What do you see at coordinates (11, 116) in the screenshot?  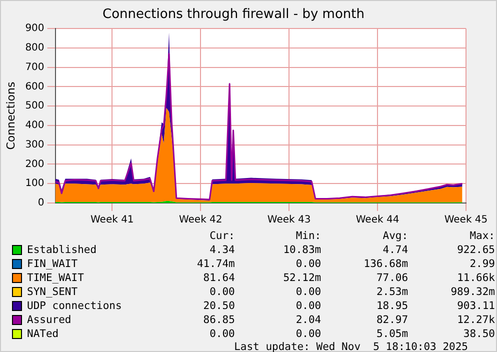 I see `y-axis-title: Connections` at bounding box center [11, 116].